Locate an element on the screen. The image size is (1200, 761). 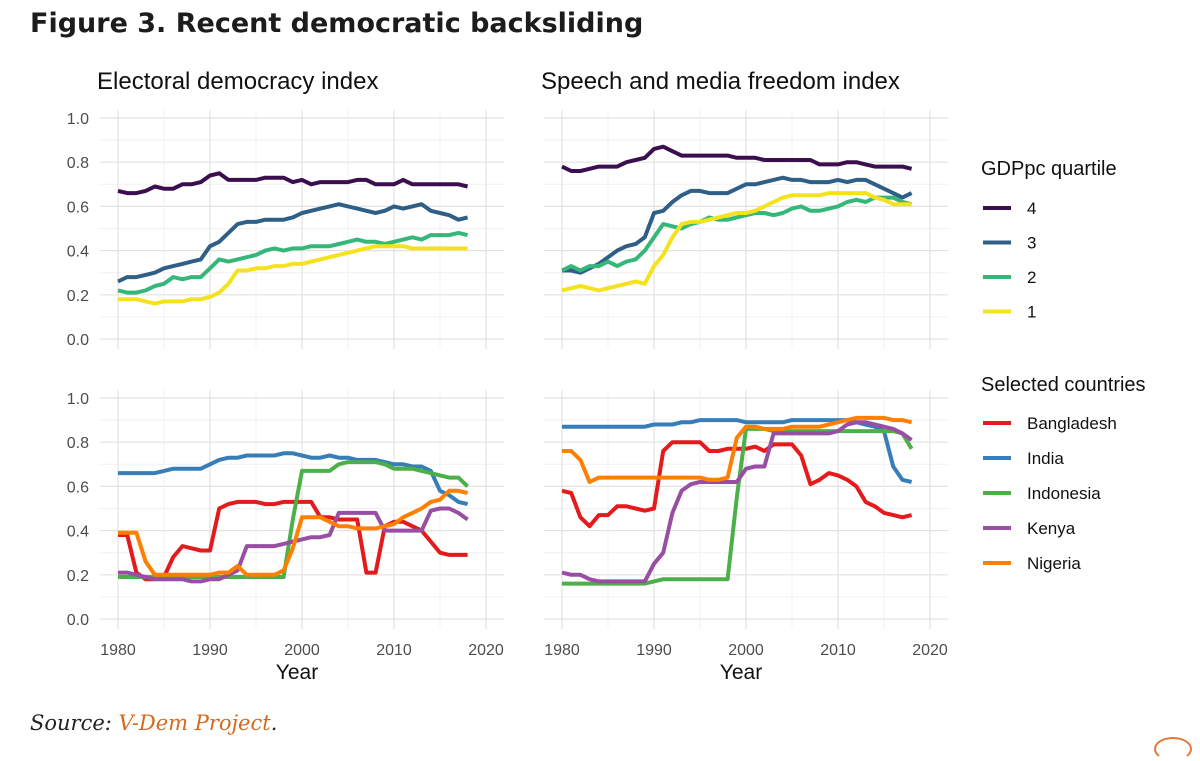
panel-bottom-right: 1980 1990 2000 2010 2020 Year is located at coordinates (746, 537).